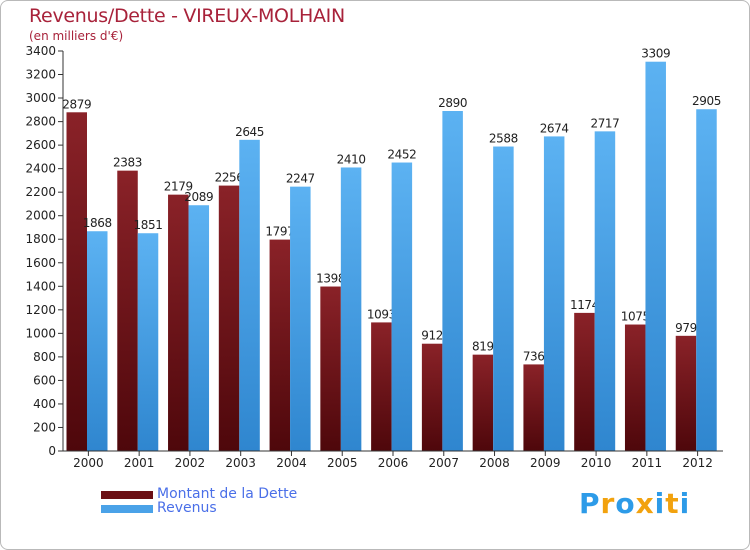 The height and width of the screenshot is (550, 750). I want to click on x-tick-label: 2004, so click(291, 463).